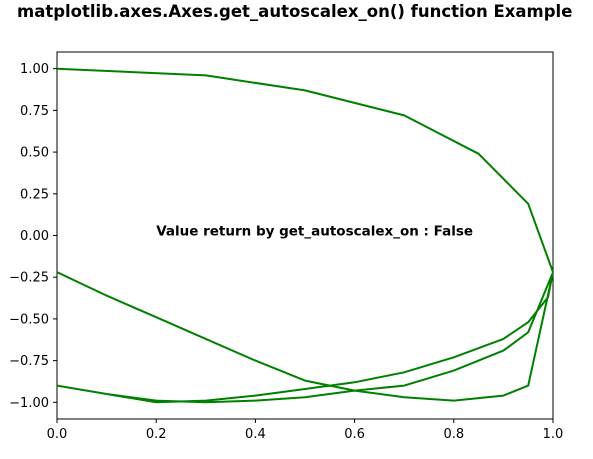 This screenshot has height=459, width=593. I want to click on x-tick-label: 0.4, so click(255, 434).